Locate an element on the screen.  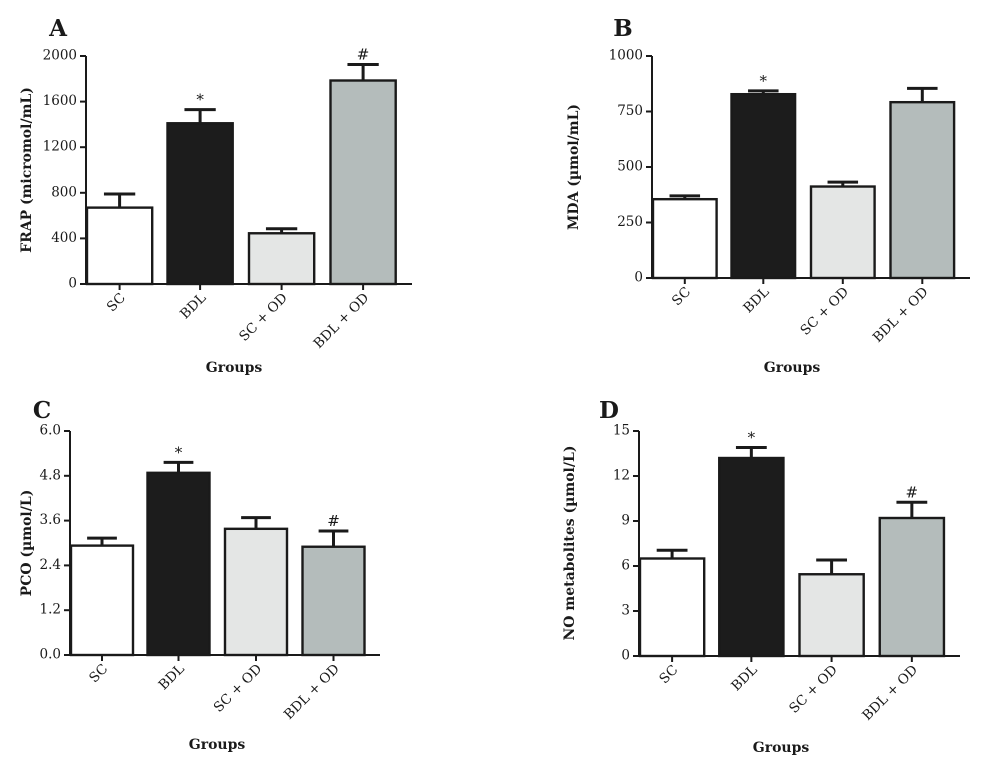
panel-letter: A is located at coordinates (58, 28).